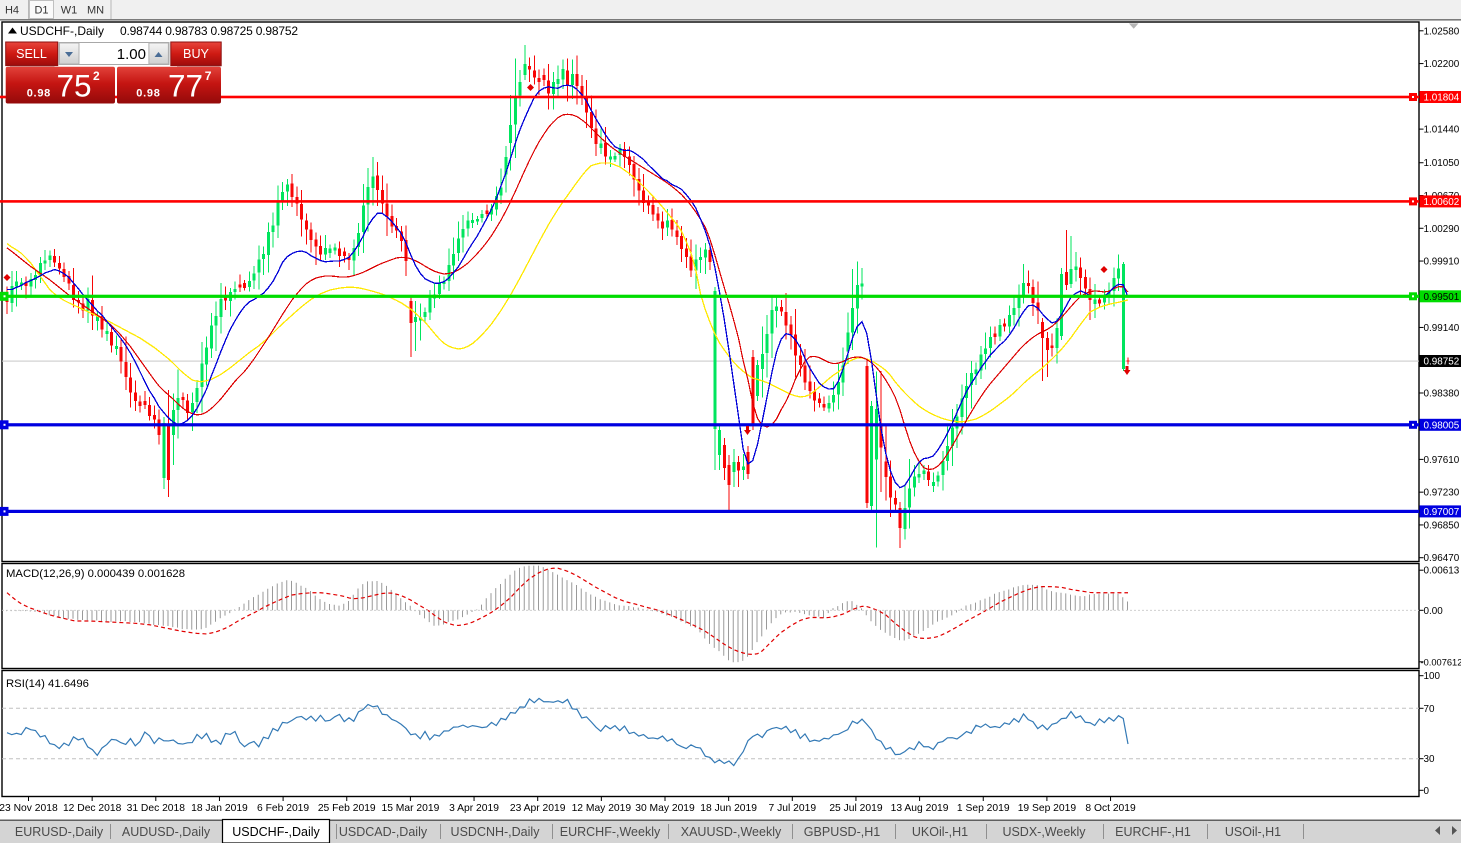  I want to click on svg-text: 30, so click(1429, 759).